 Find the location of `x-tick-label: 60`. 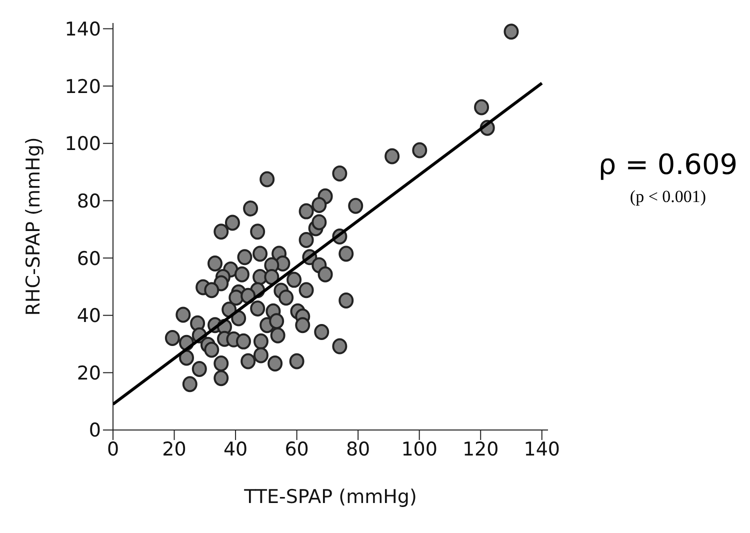

x-tick-label: 60 is located at coordinates (296, 449).